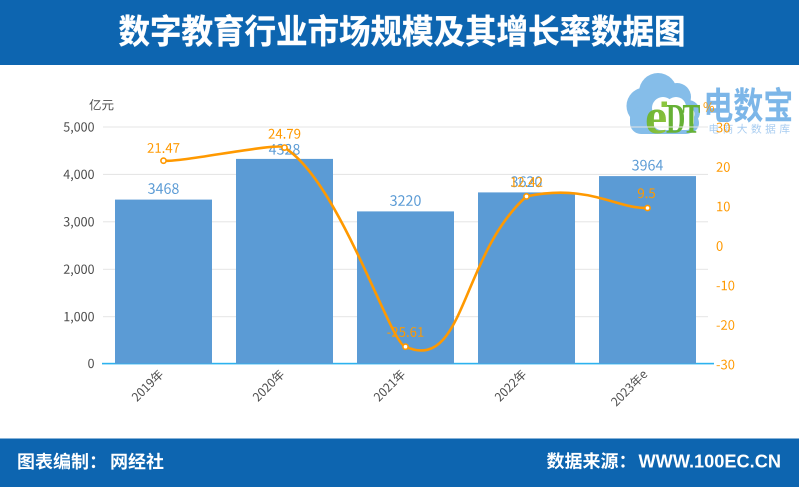 This screenshot has width=799, height=487. Describe the element at coordinates (710, 462) in the screenshot. I see `svg-text: WWW.100EC.CN` at that location.